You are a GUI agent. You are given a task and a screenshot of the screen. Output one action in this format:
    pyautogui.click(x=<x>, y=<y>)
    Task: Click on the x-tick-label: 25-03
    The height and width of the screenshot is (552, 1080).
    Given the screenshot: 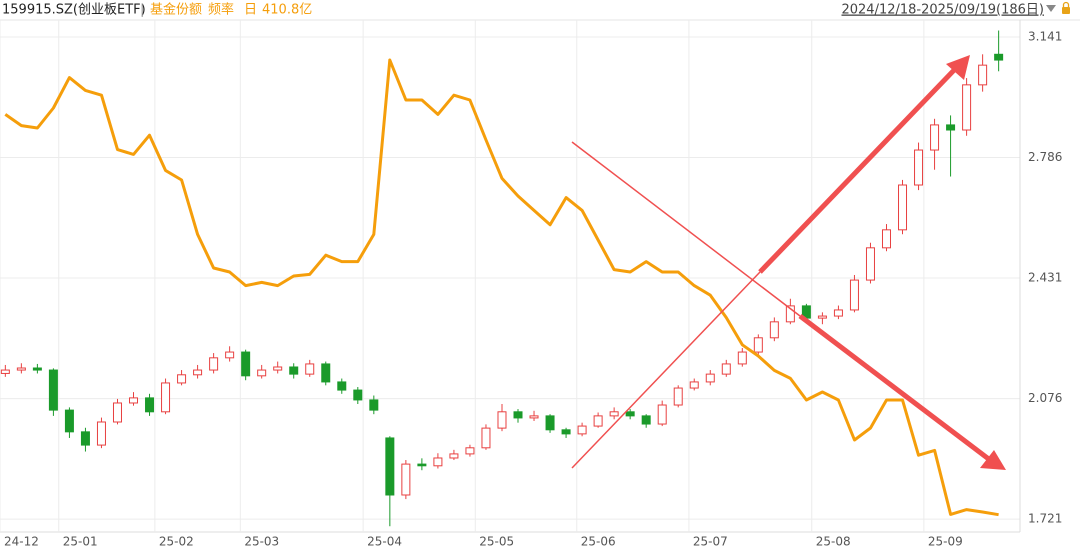 What is the action you would take?
    pyautogui.click(x=261, y=542)
    